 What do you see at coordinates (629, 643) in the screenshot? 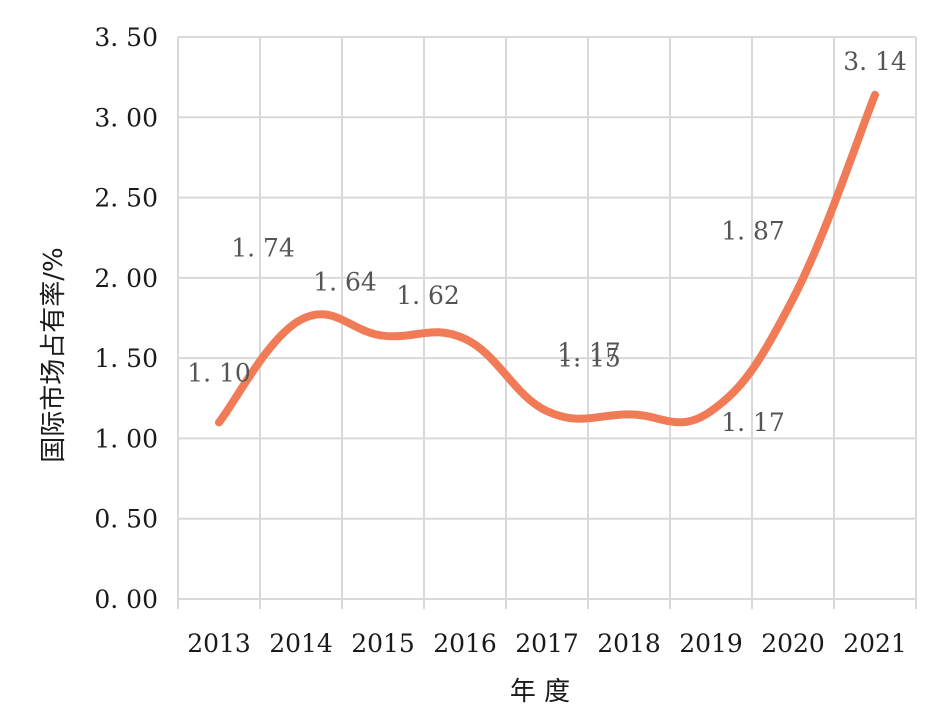
I see `x-tick-label: 2018` at bounding box center [629, 643].